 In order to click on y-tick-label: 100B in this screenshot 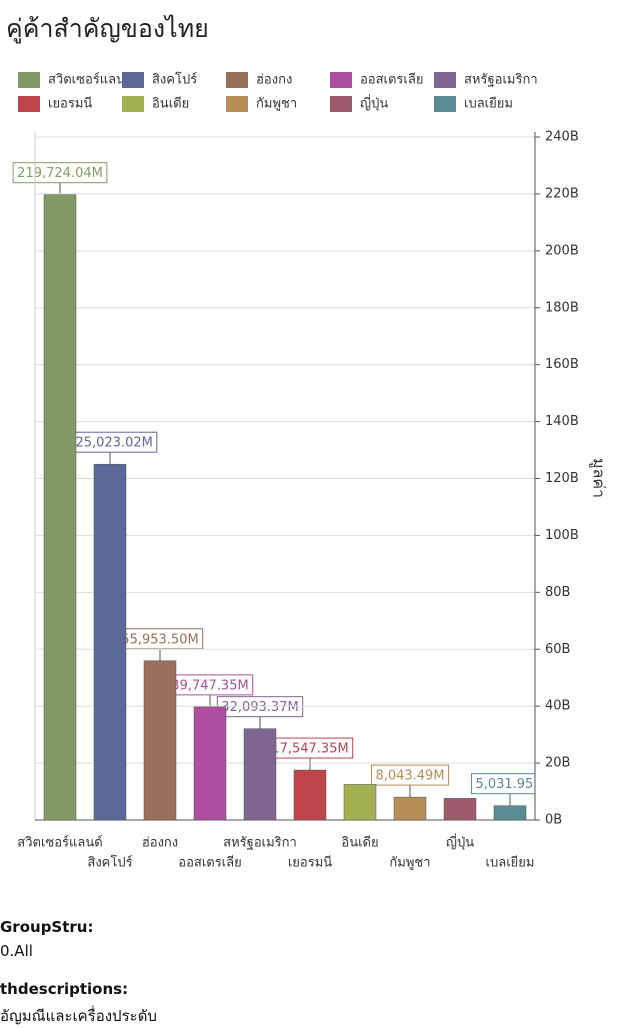, I will do `click(562, 535)`.